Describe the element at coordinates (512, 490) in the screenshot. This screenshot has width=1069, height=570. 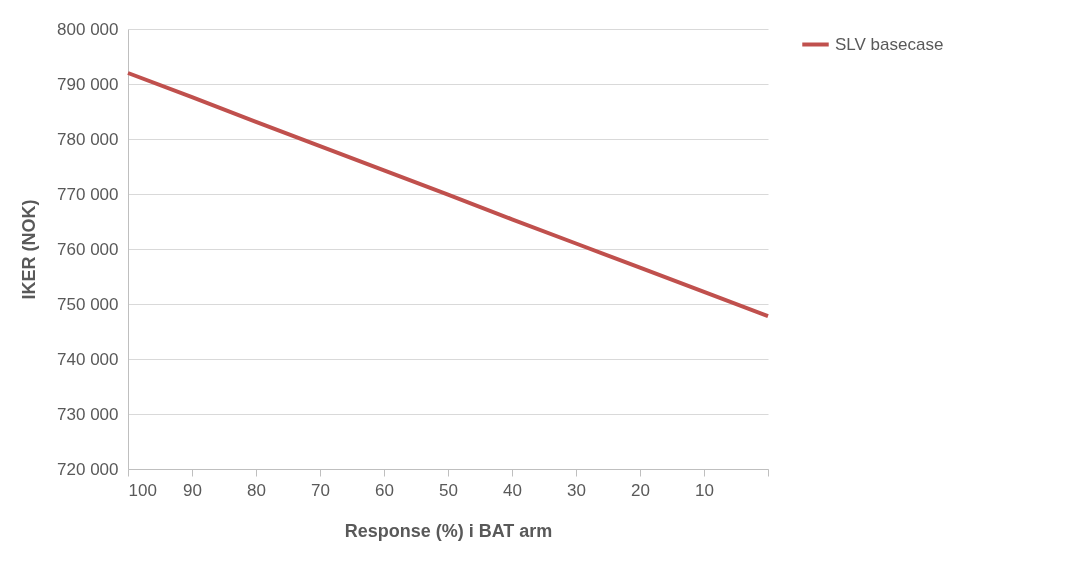
I see `x-tick-label: 40` at that location.